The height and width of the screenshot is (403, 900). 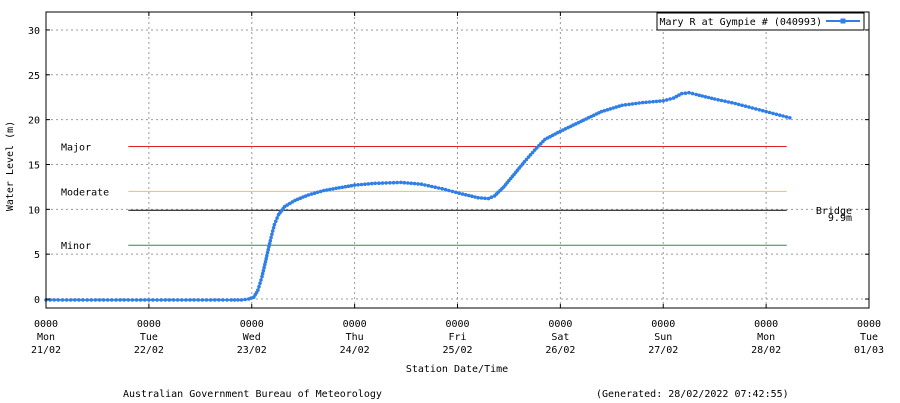 What do you see at coordinates (34, 165) in the screenshot?
I see `y-tick-label: 15` at bounding box center [34, 165].